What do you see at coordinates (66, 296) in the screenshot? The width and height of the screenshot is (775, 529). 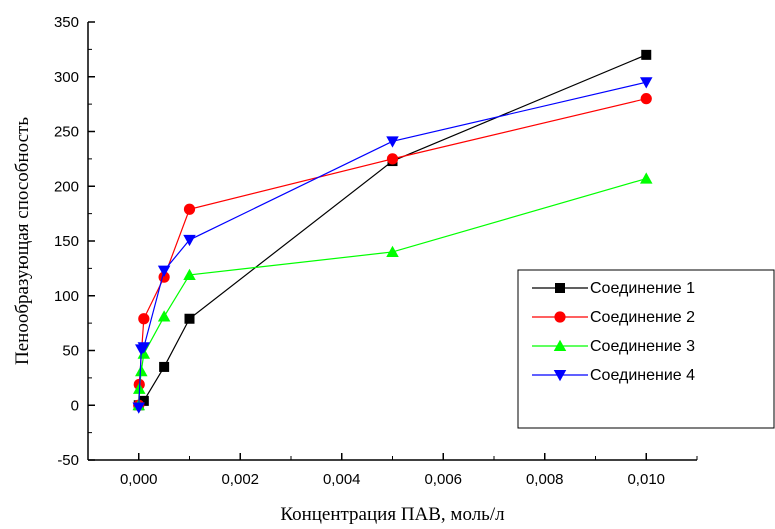 I see `y-tick-label: 100` at bounding box center [66, 296].